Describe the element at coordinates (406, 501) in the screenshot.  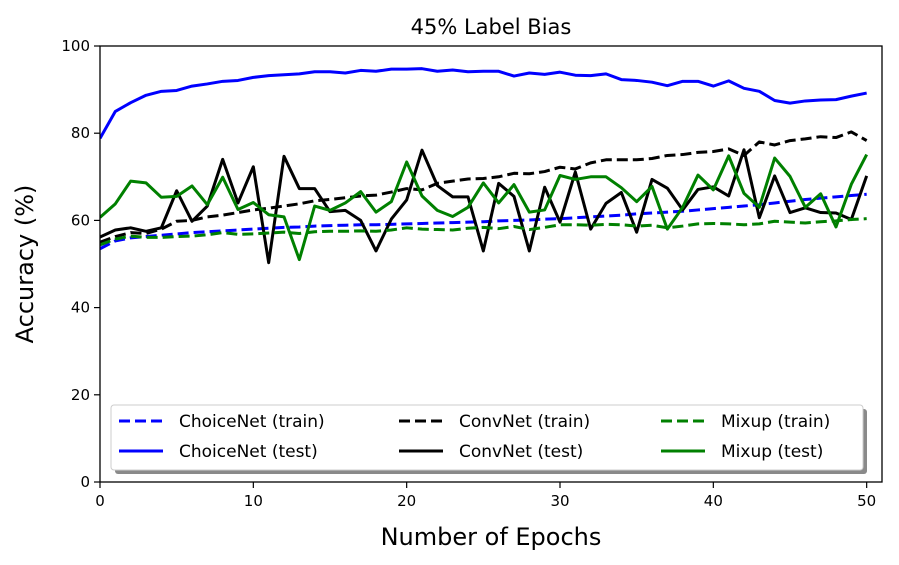
I see `x-tick-label: 20` at that location.